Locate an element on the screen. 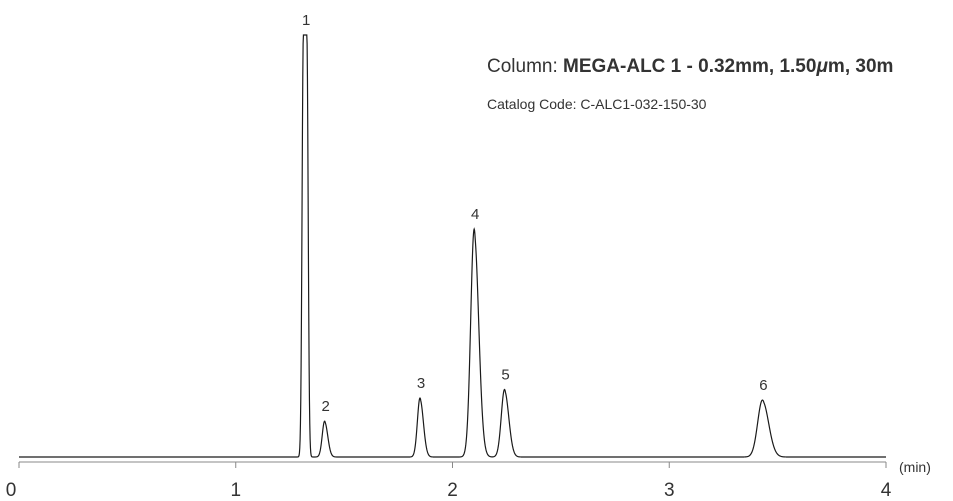 The image size is (953, 501). x-tick-label: 3 is located at coordinates (669, 490).